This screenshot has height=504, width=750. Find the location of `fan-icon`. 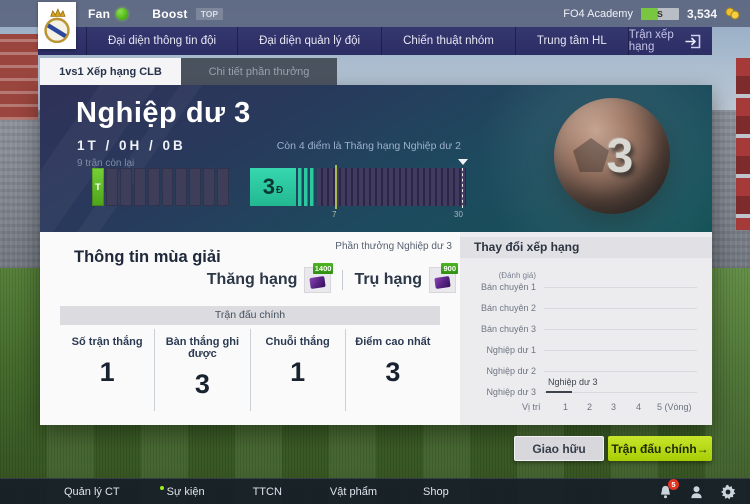

fan-icon is located at coordinates (122, 13).